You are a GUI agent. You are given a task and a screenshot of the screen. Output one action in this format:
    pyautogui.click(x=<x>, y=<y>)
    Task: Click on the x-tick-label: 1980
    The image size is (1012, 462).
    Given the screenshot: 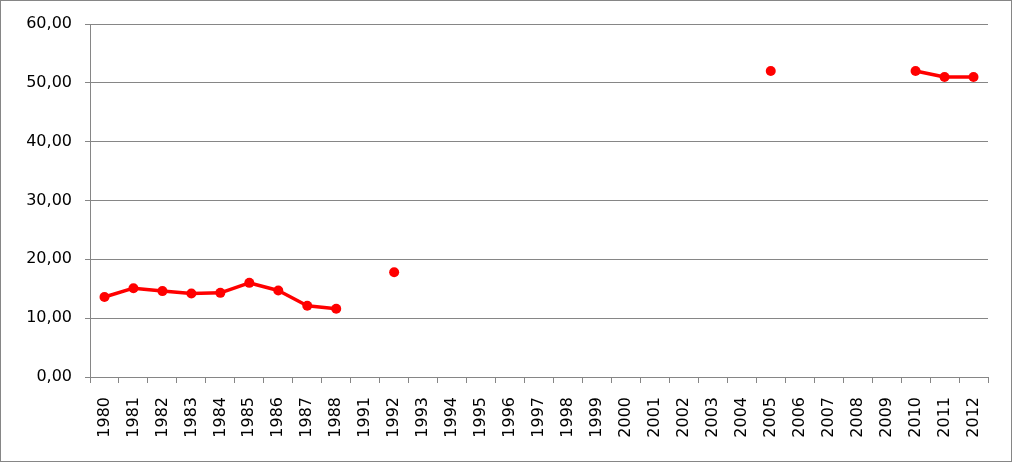 What is the action you would take?
    pyautogui.click(x=103, y=417)
    